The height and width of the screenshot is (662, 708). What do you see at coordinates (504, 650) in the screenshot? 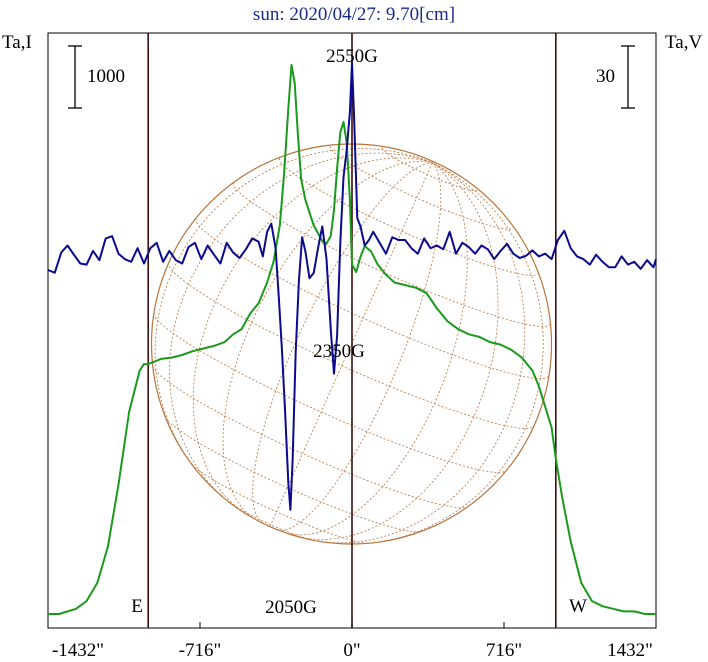
I see `x-tick-label: 716"` at bounding box center [504, 650].